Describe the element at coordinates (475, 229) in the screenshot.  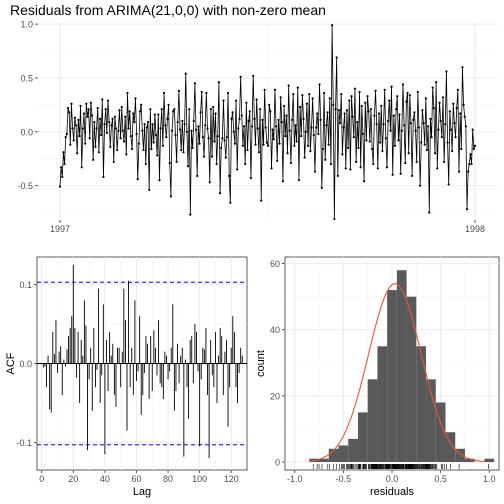
I see `ts-x-tick-label: 1998` at that location.